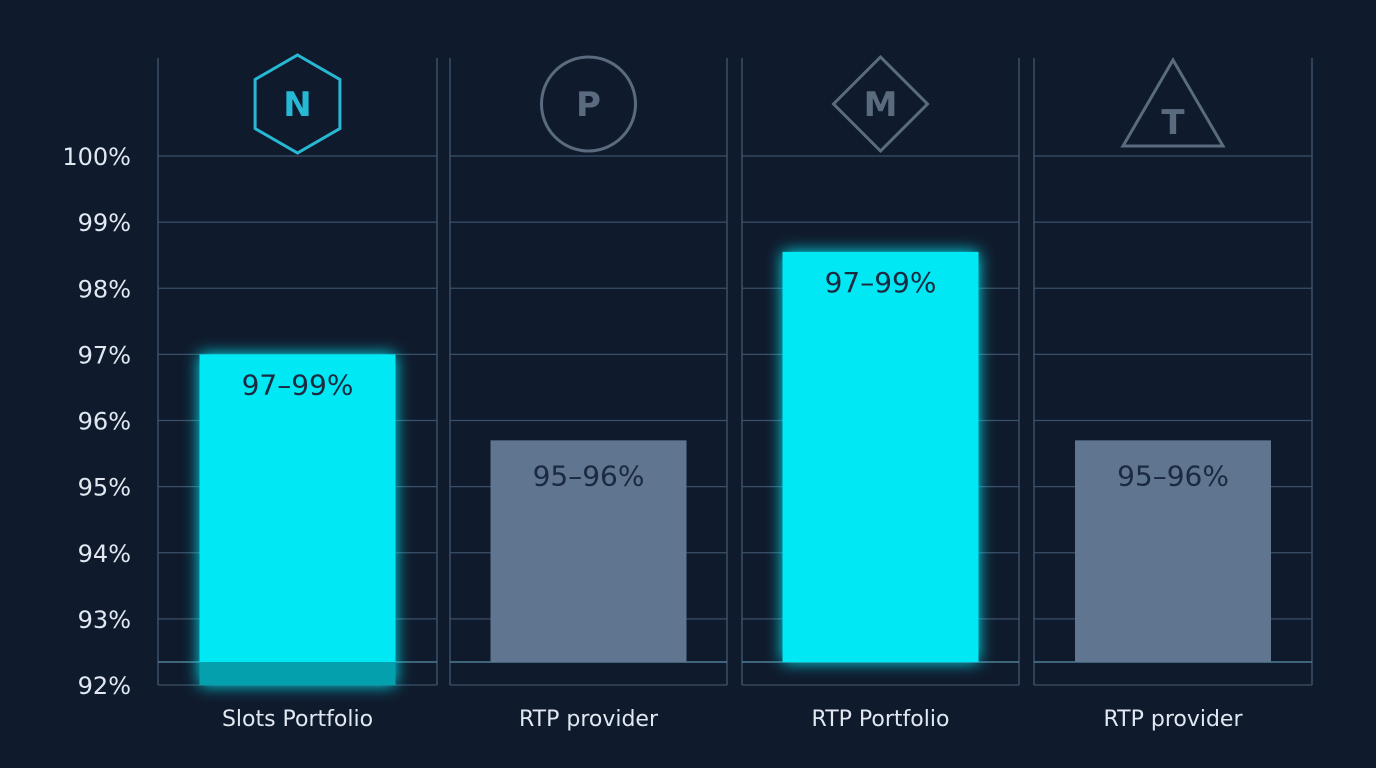  Describe the element at coordinates (104, 620) in the screenshot. I see `y-tick-label: 93%` at that location.